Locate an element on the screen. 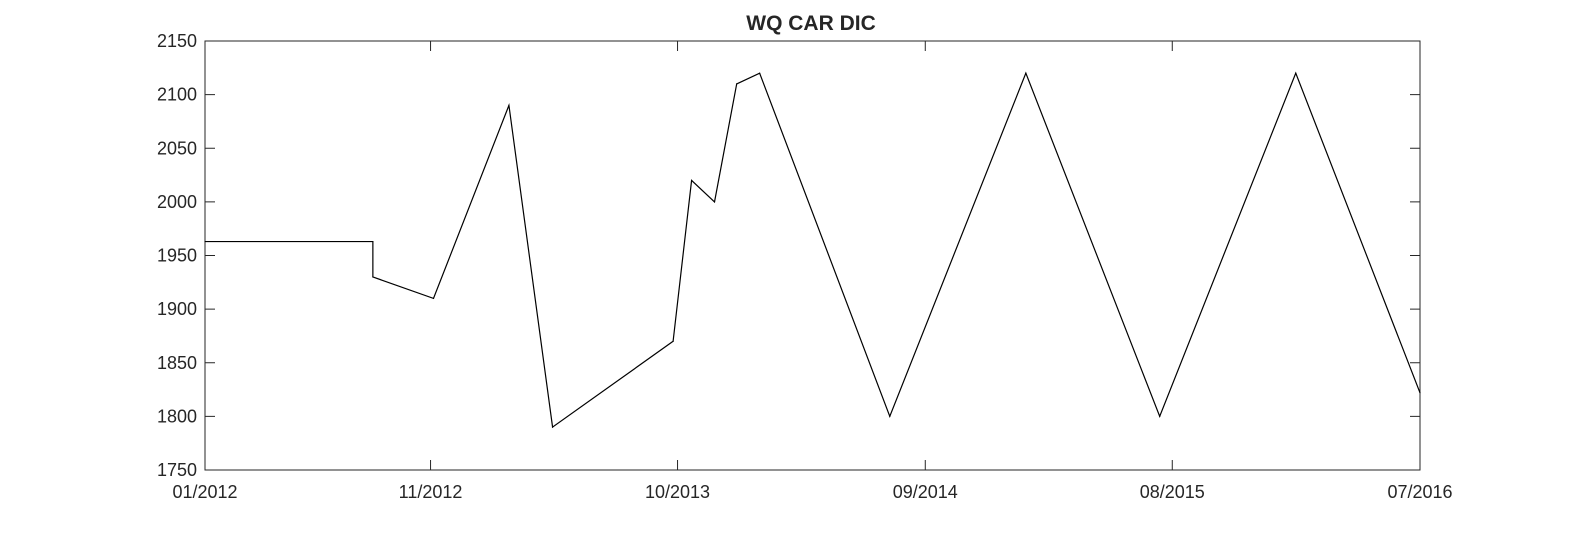  chart-title: WQ CAR DIC is located at coordinates (811, 23).